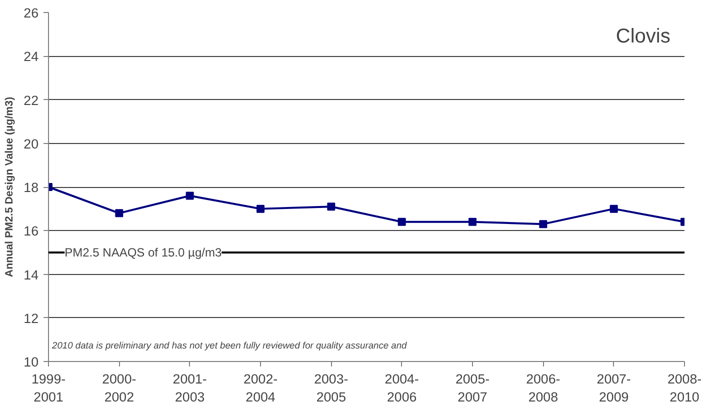 The width and height of the screenshot is (719, 407). What do you see at coordinates (401, 388) in the screenshot?
I see `x-tick-label: 2004- 2006` at bounding box center [401, 388].